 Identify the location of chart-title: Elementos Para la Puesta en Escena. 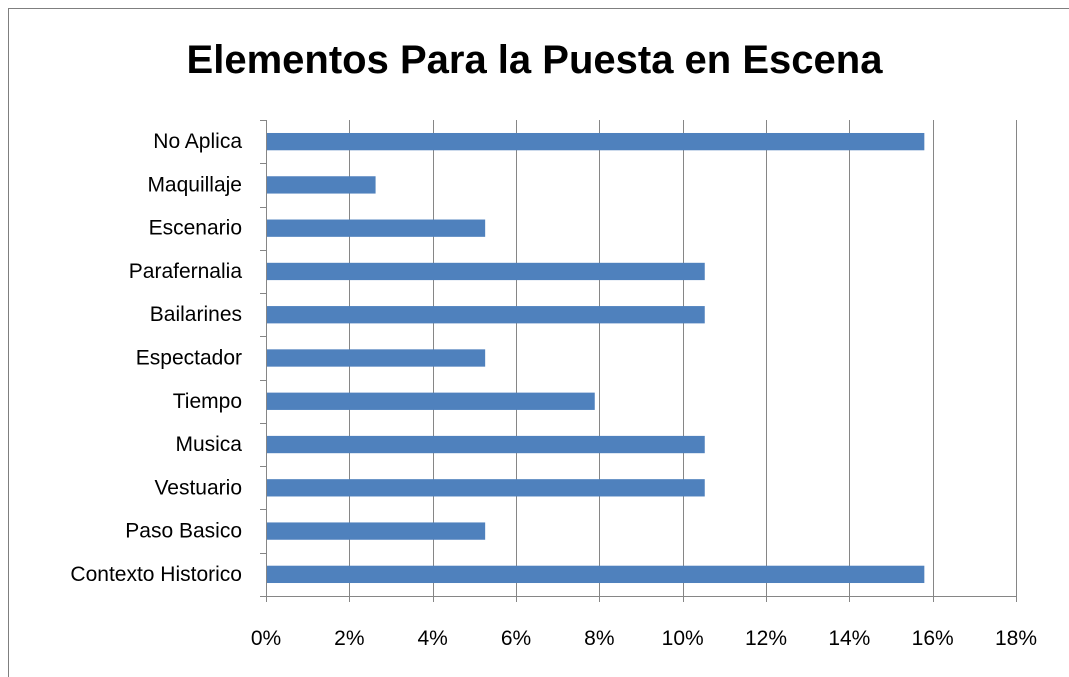
(534, 60).